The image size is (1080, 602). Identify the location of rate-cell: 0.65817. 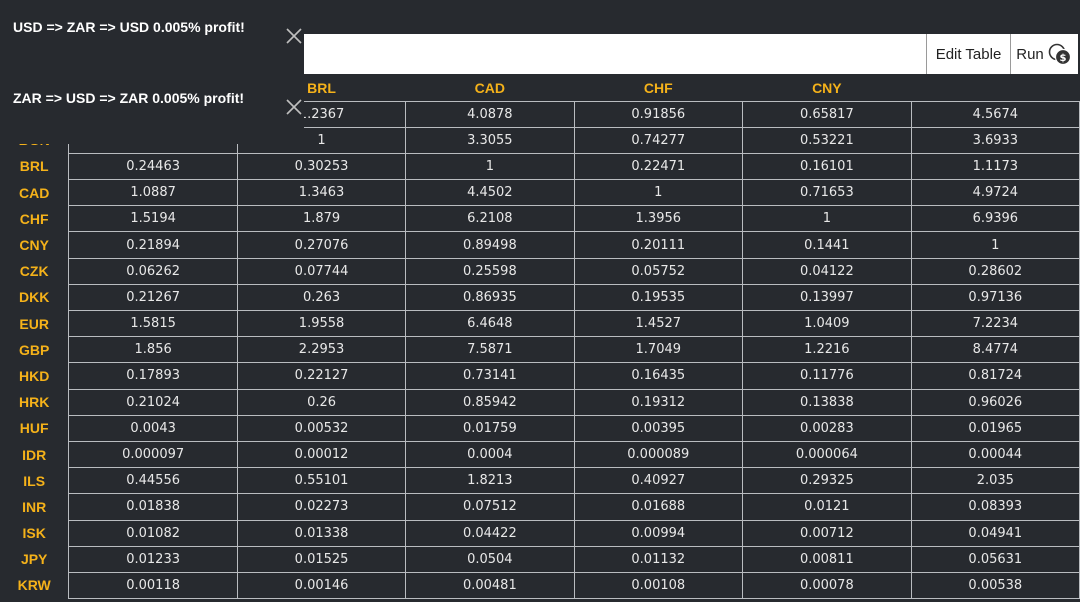
(827, 114).